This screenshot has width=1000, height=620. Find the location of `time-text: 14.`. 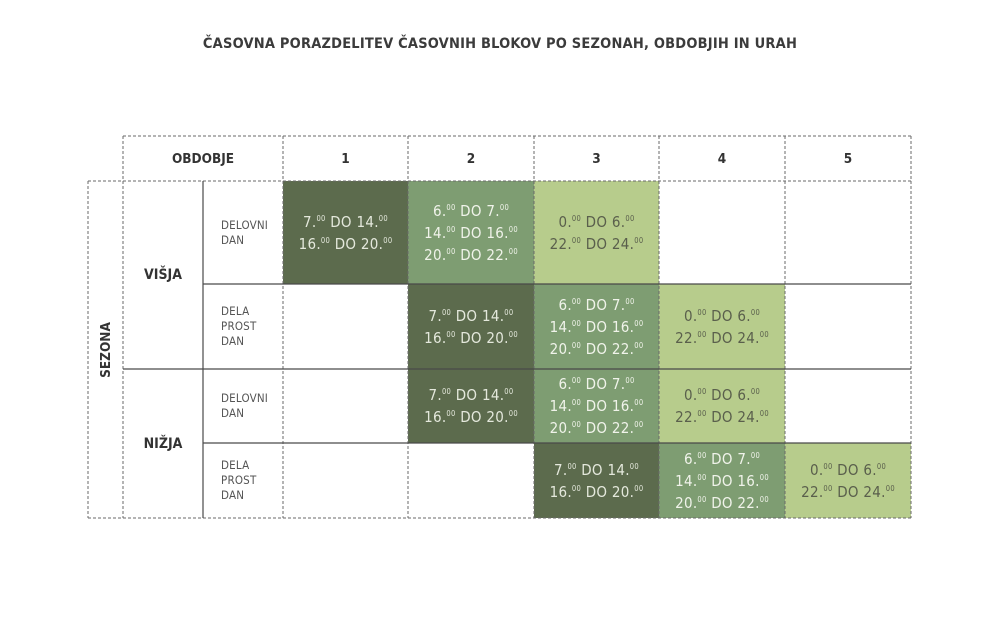

time-text: 14. is located at coordinates (560, 406).